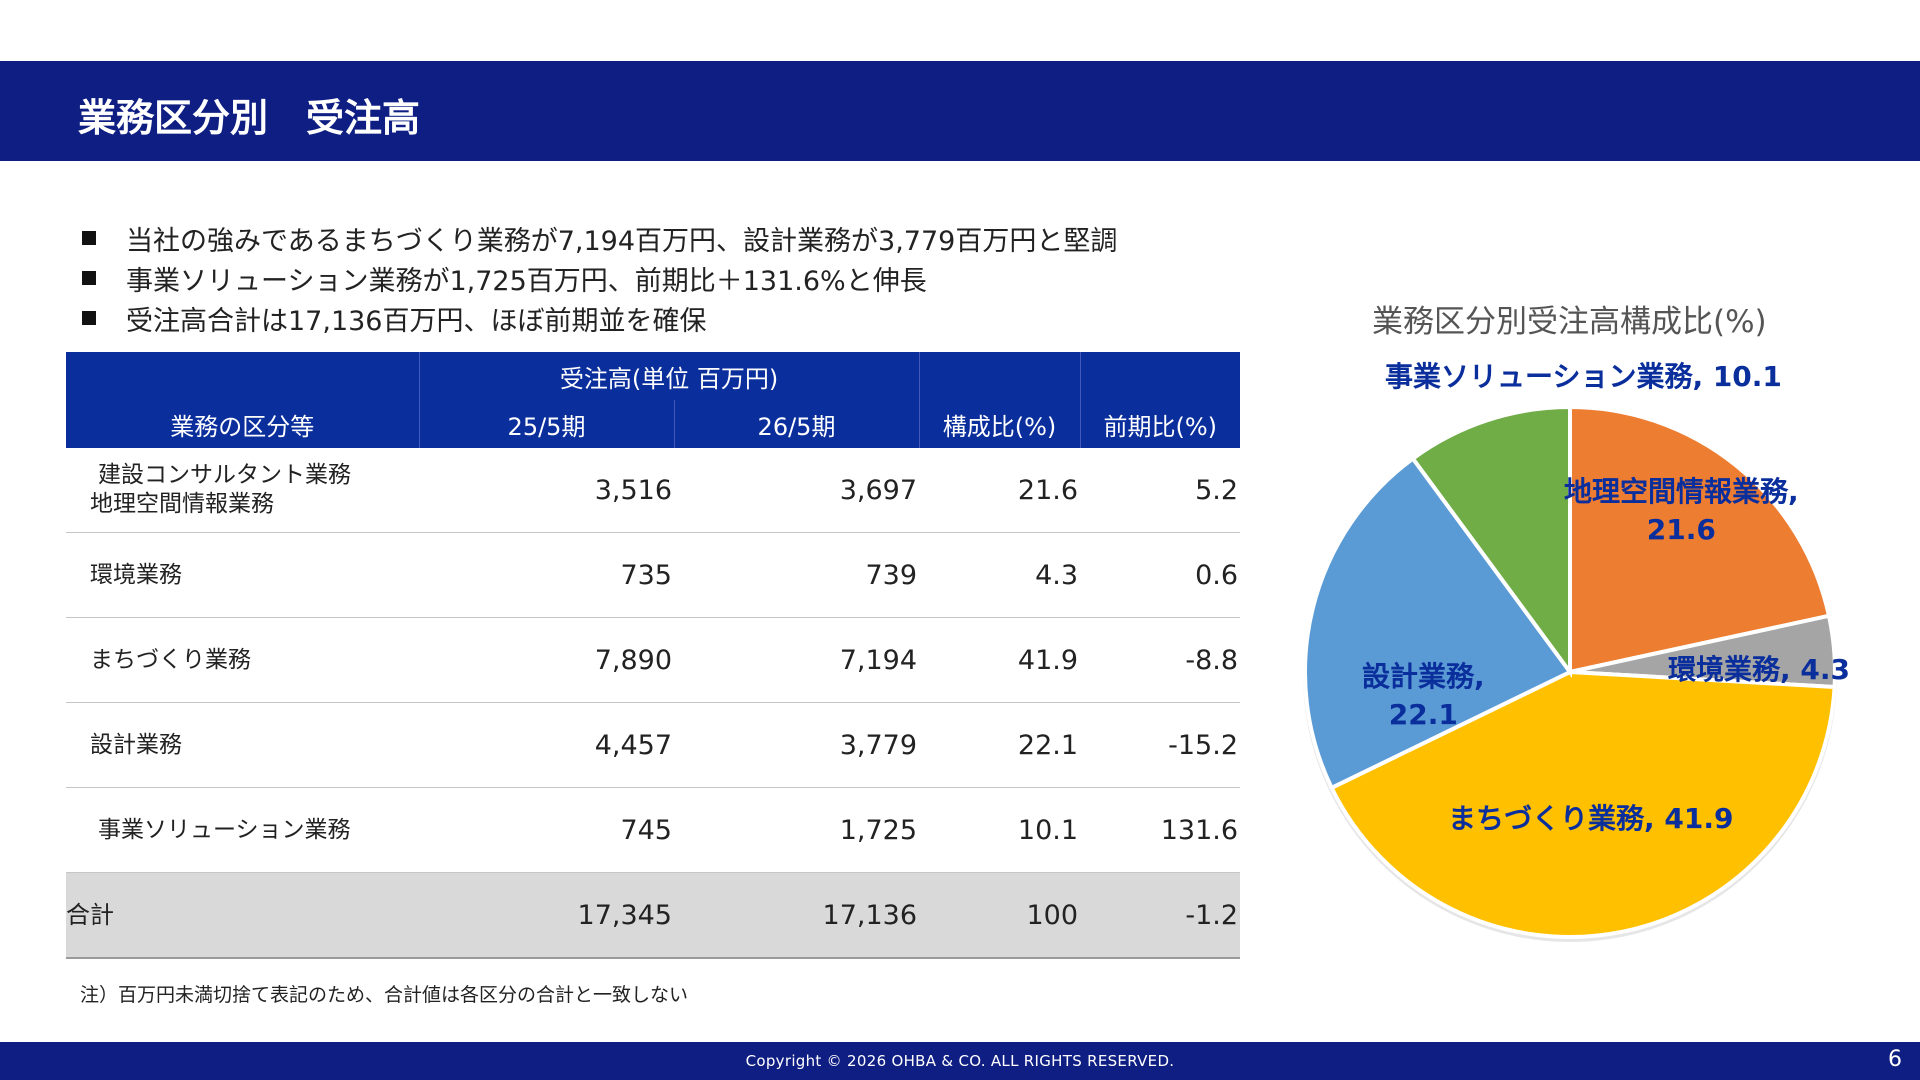 The height and width of the screenshot is (1080, 1920). I want to click on bullet-item: 事業ソリューション業務が1,725百万円、前期比＋131.6%と伸長, so click(598, 278).